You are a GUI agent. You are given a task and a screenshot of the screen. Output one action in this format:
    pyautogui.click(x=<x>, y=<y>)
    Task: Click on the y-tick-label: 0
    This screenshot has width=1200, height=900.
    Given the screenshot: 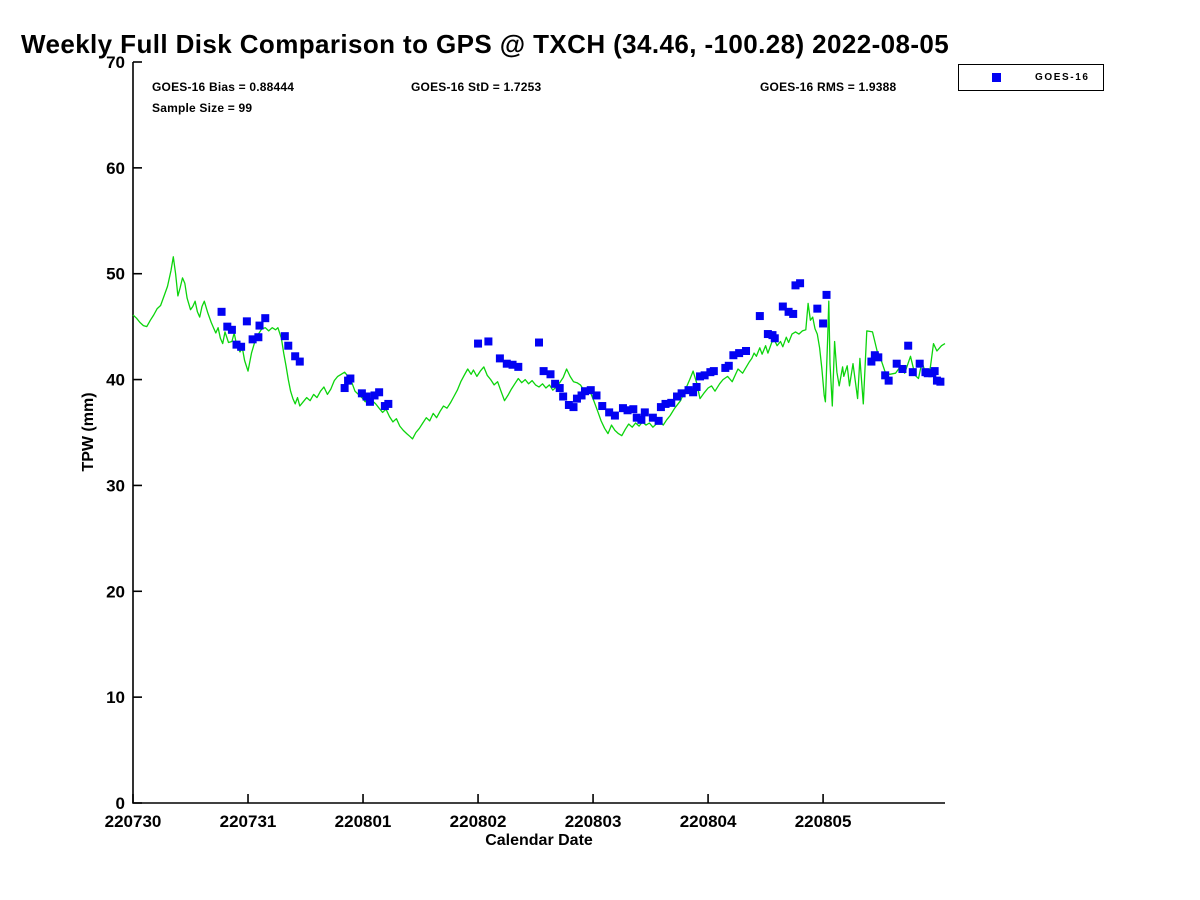 What is the action you would take?
    pyautogui.click(x=120, y=803)
    